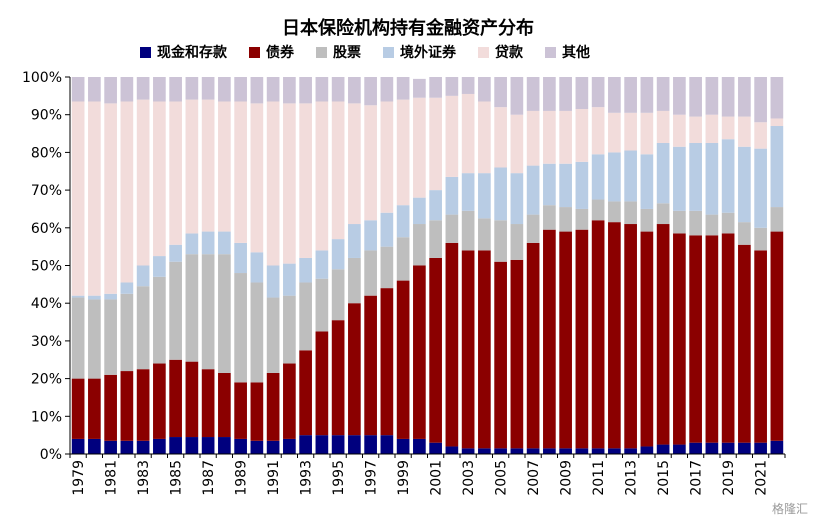  I want to click on x-tick-label: 2019, so click(729, 478).